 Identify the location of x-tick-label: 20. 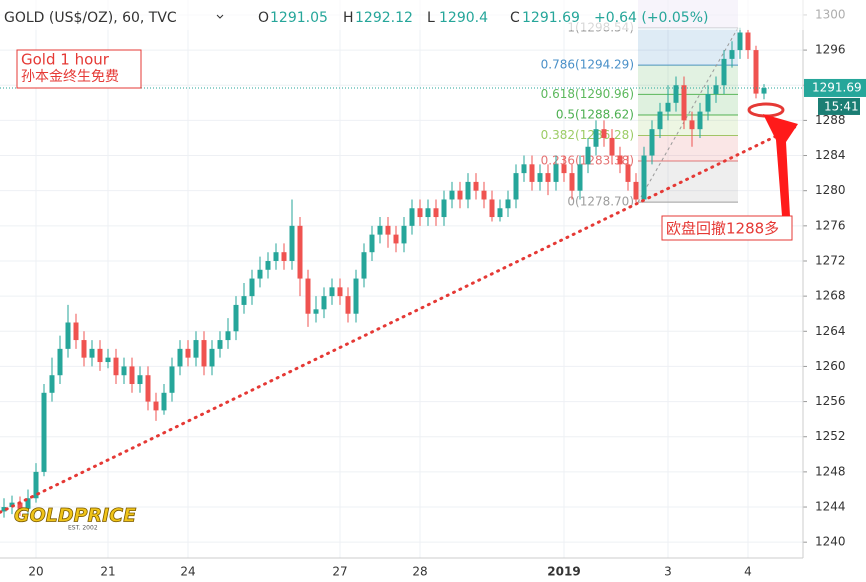
(35, 572).